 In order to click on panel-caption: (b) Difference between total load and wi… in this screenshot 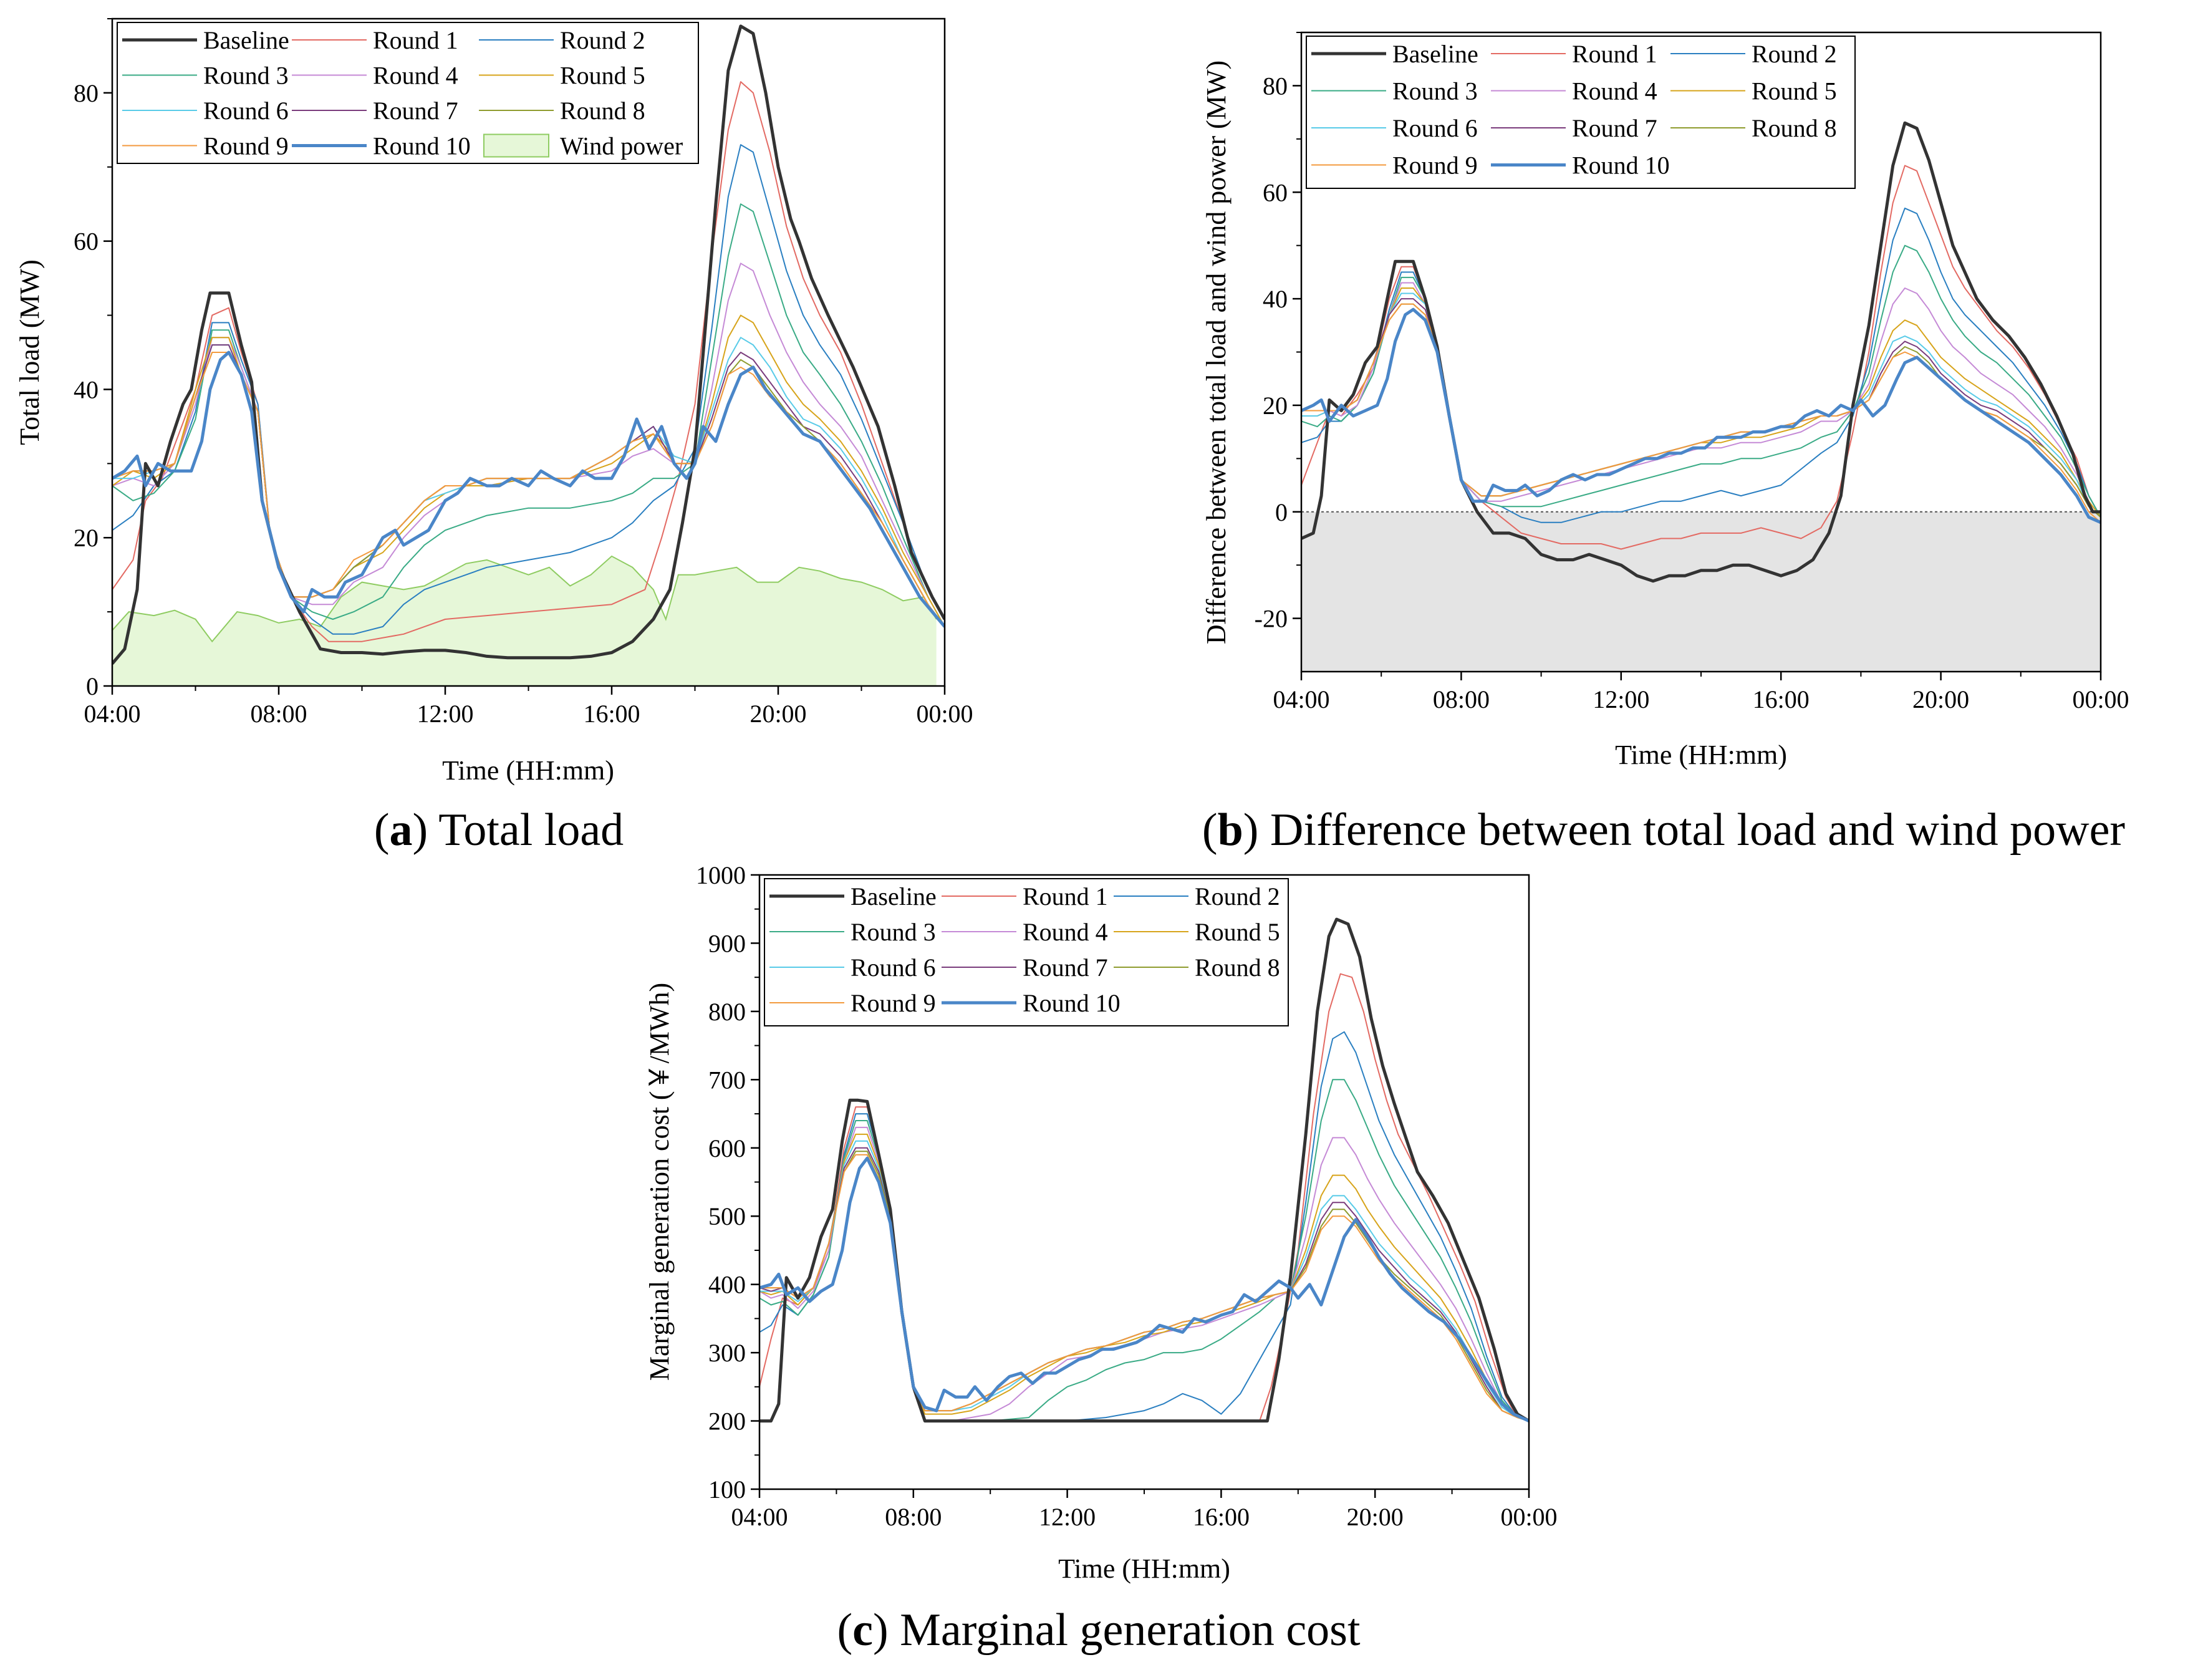, I will do `click(1663, 830)`.